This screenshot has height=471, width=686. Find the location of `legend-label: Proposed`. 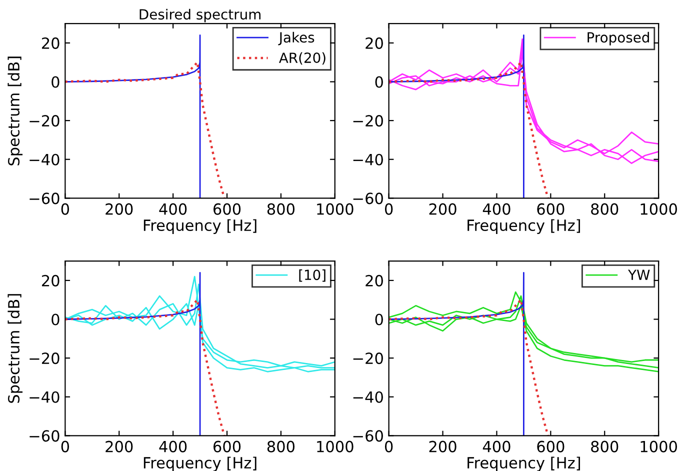

legend-label: Proposed is located at coordinates (618, 39).